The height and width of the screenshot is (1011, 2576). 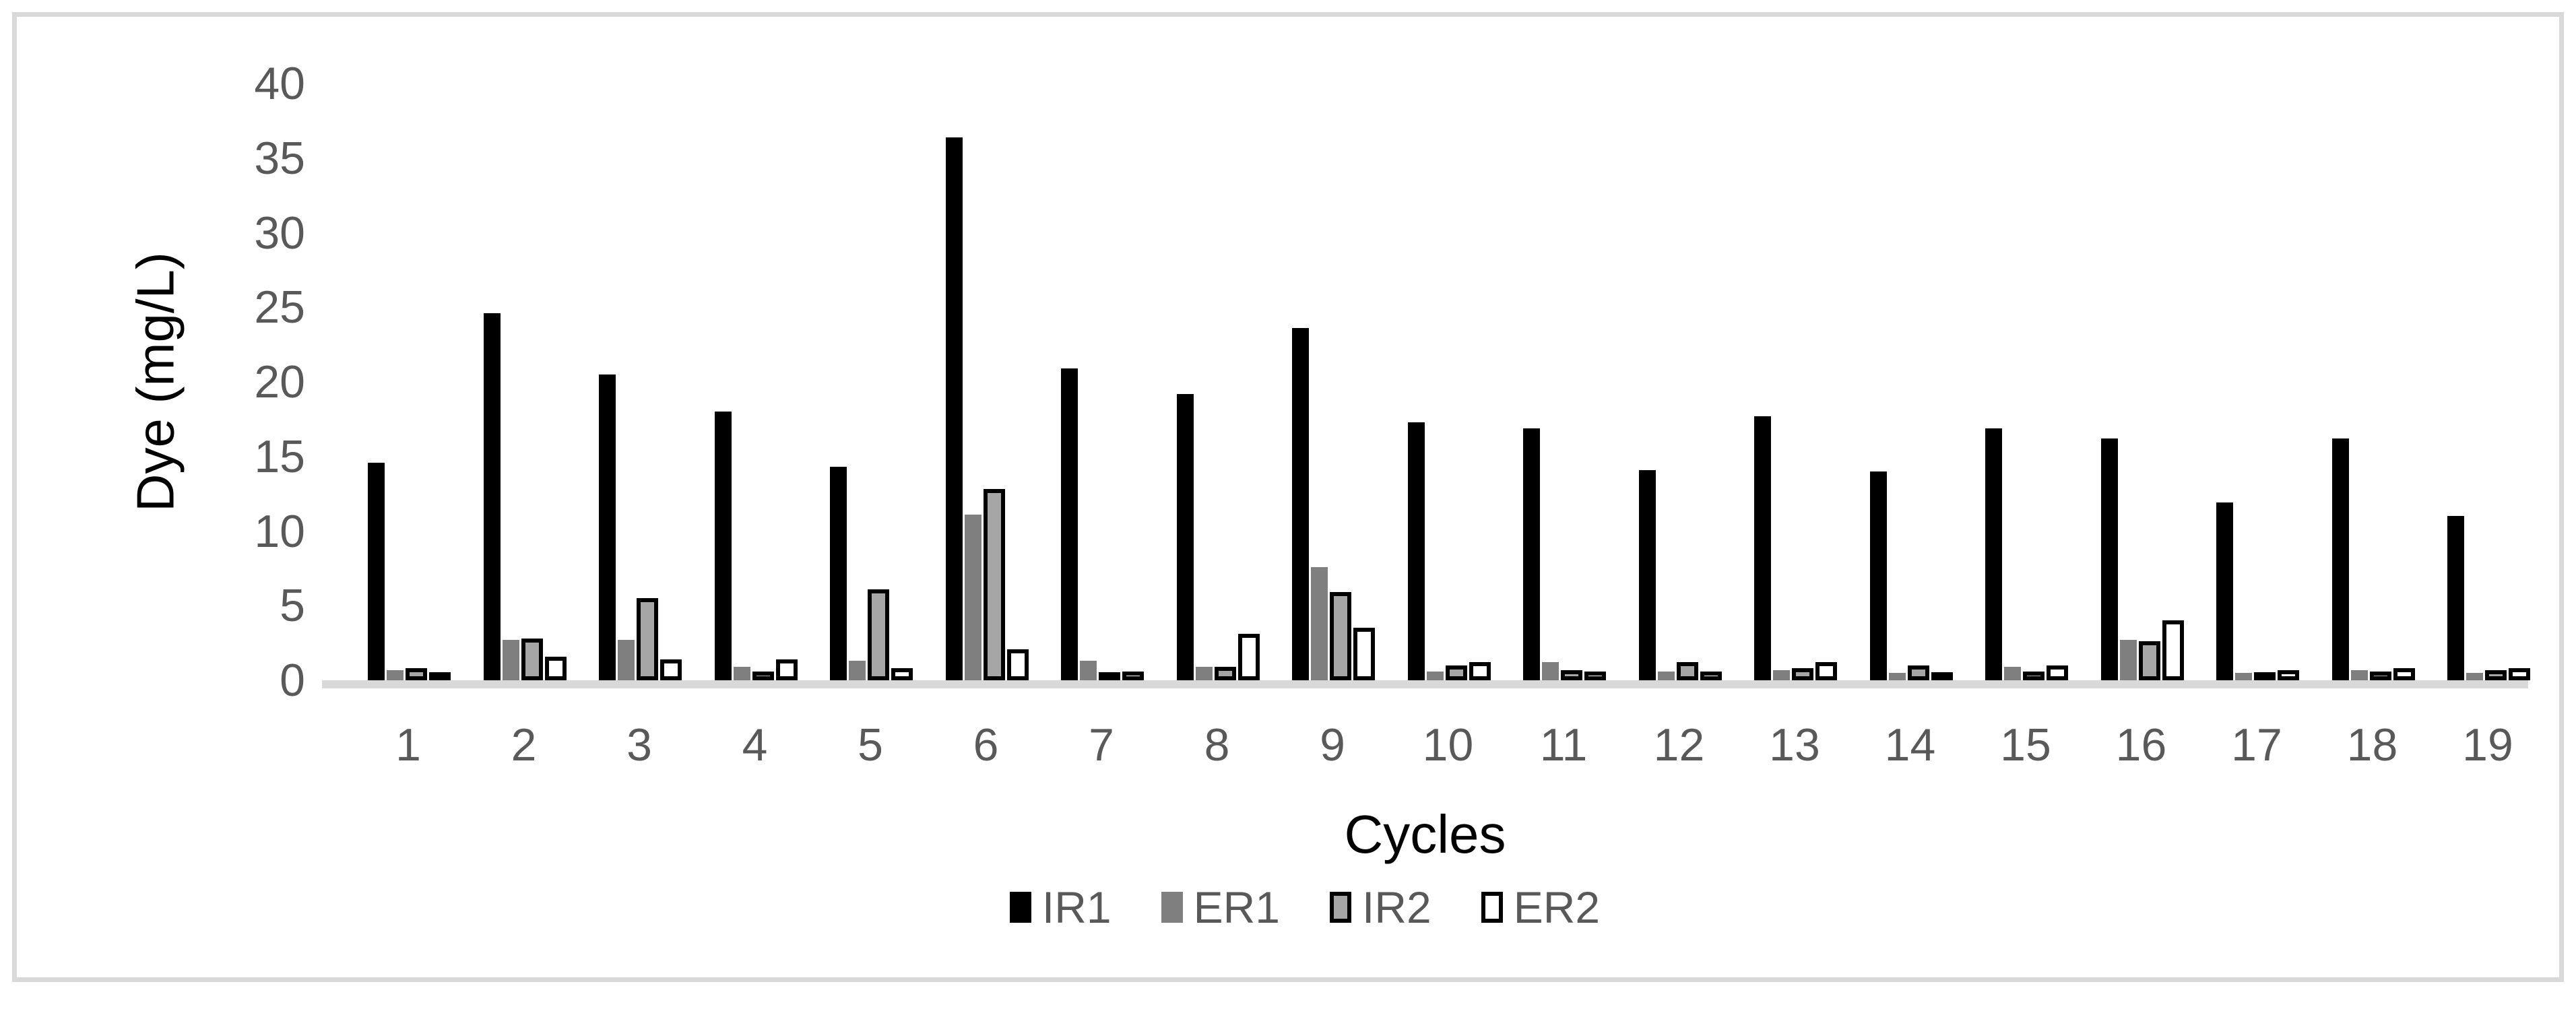 I want to click on y-tick-label: 5, so click(x=292, y=606).